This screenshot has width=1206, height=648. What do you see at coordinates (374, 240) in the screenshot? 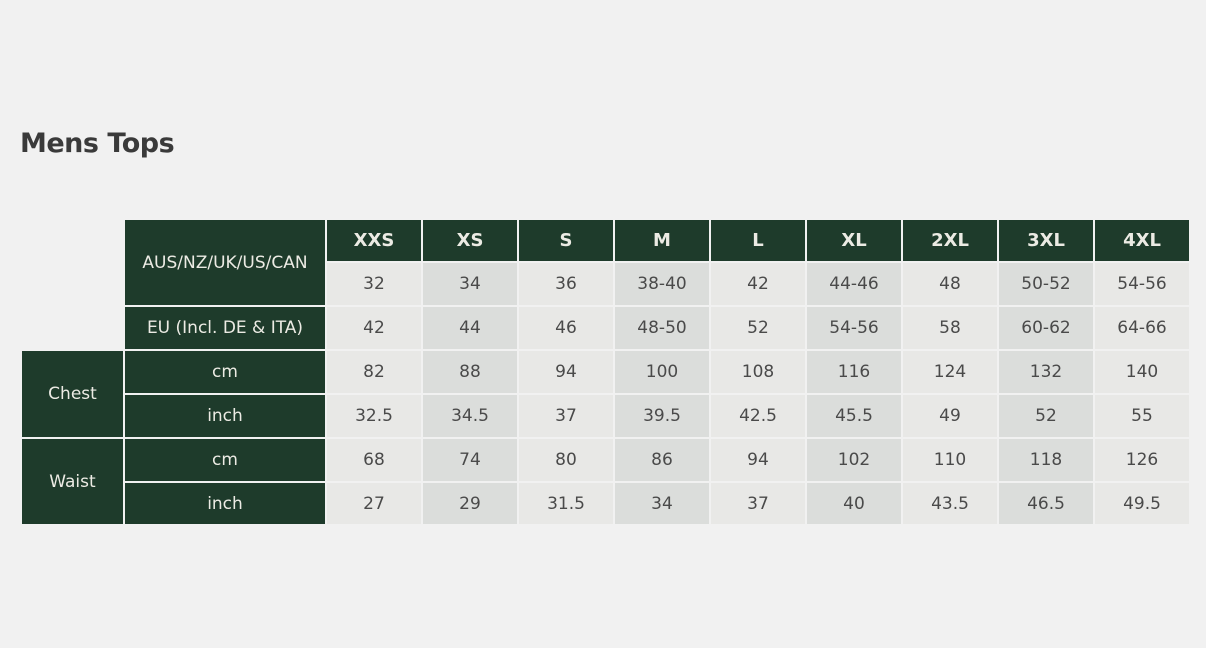
I see `size-header: XXS` at bounding box center [374, 240].